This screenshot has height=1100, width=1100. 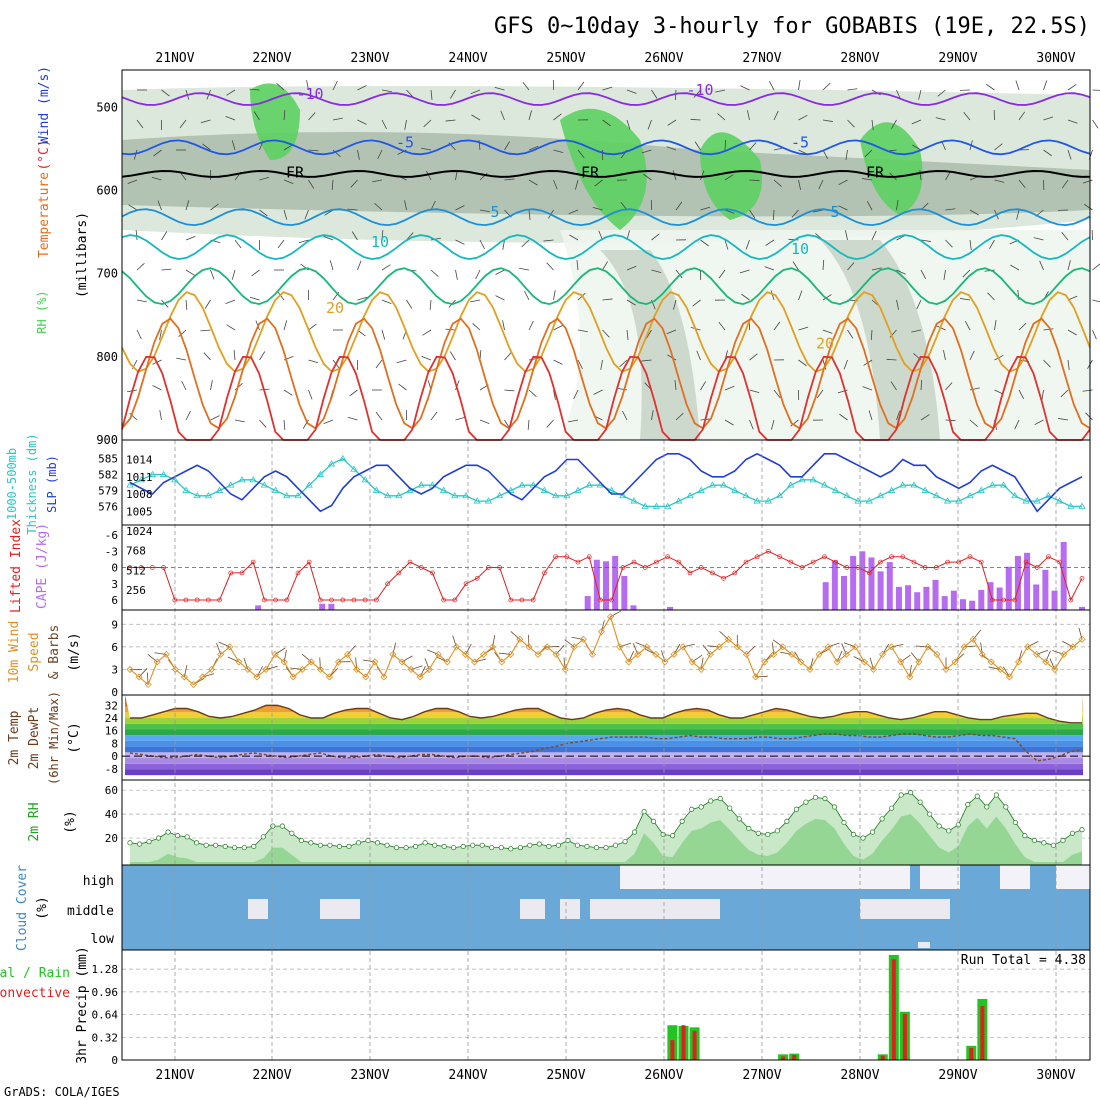 I want to click on dewpoint2m-label: 2m DewPt, so click(x=34, y=738).